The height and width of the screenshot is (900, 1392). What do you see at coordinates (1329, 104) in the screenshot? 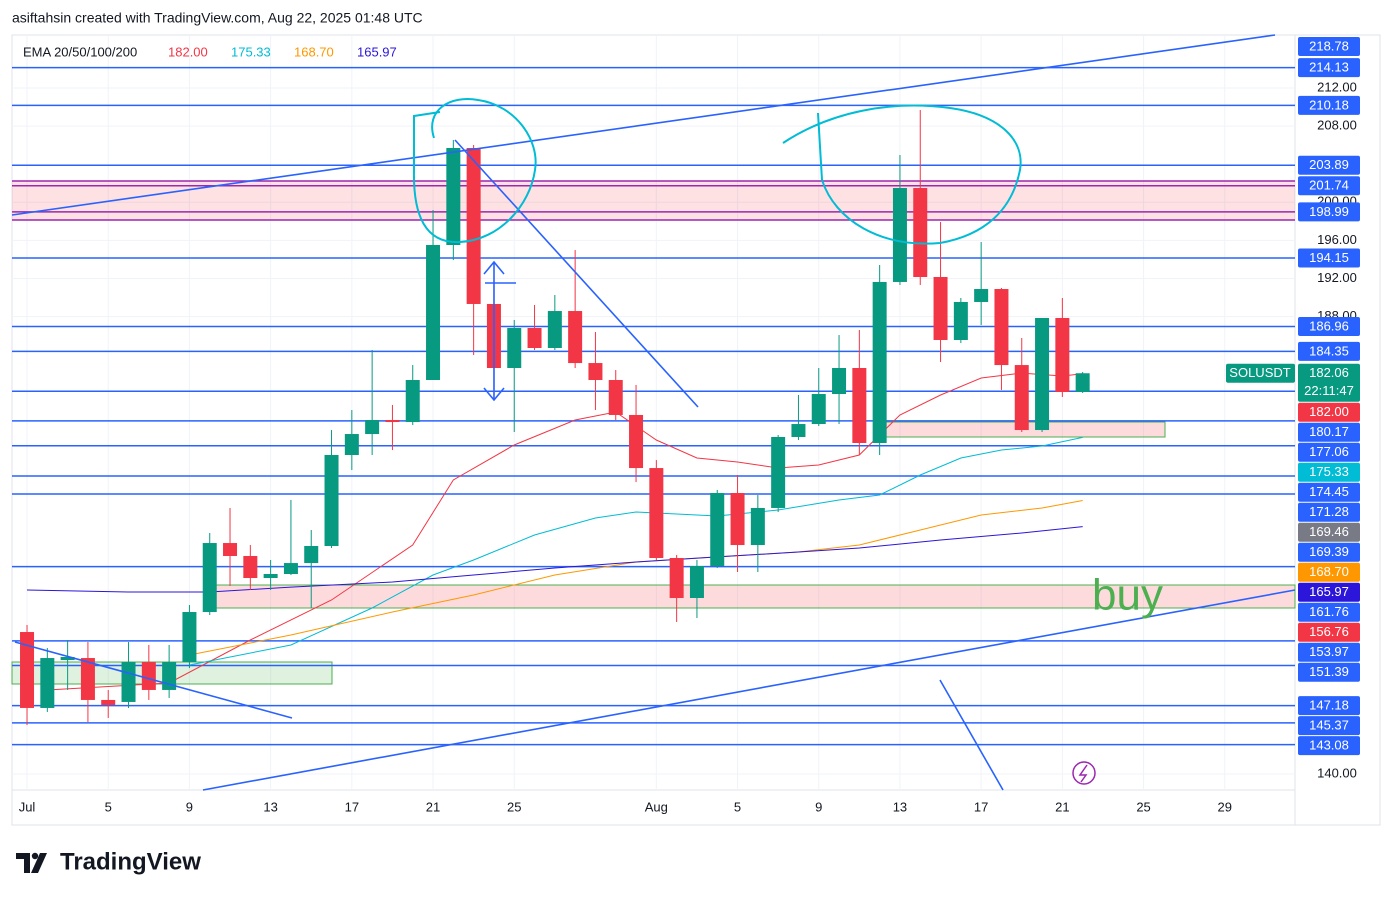
I see `price-label: 210.18` at bounding box center [1329, 104].